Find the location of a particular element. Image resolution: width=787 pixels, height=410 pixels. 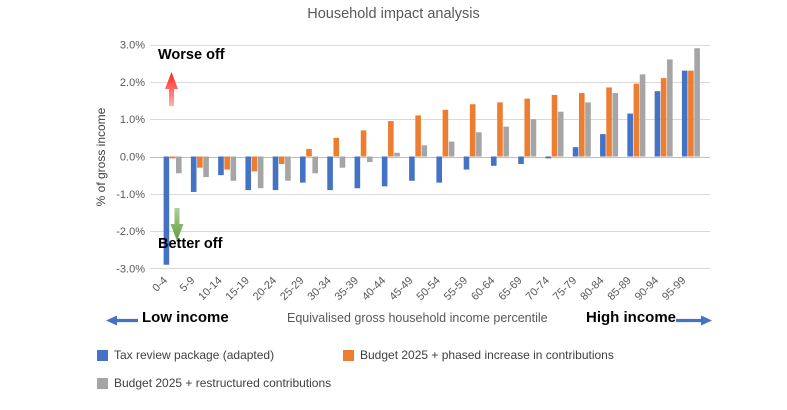

svg-text: 35-39 is located at coordinates (347, 289).